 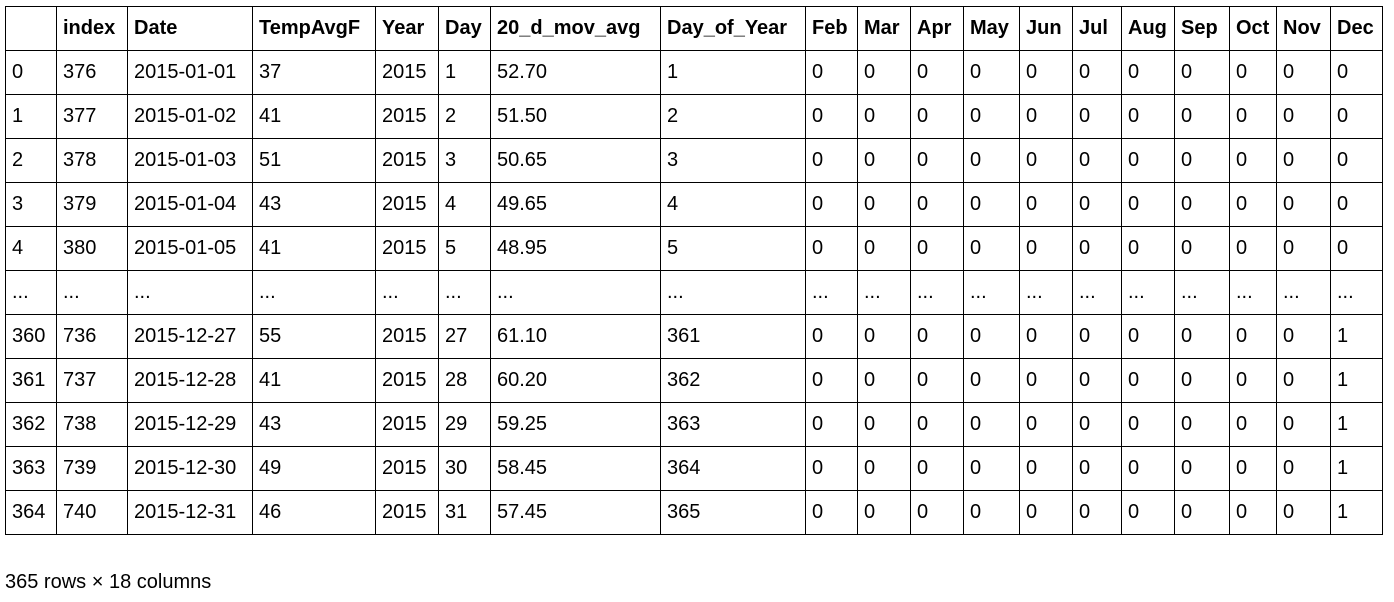 I want to click on table-cell: 2015-01-01, so click(x=190, y=72).